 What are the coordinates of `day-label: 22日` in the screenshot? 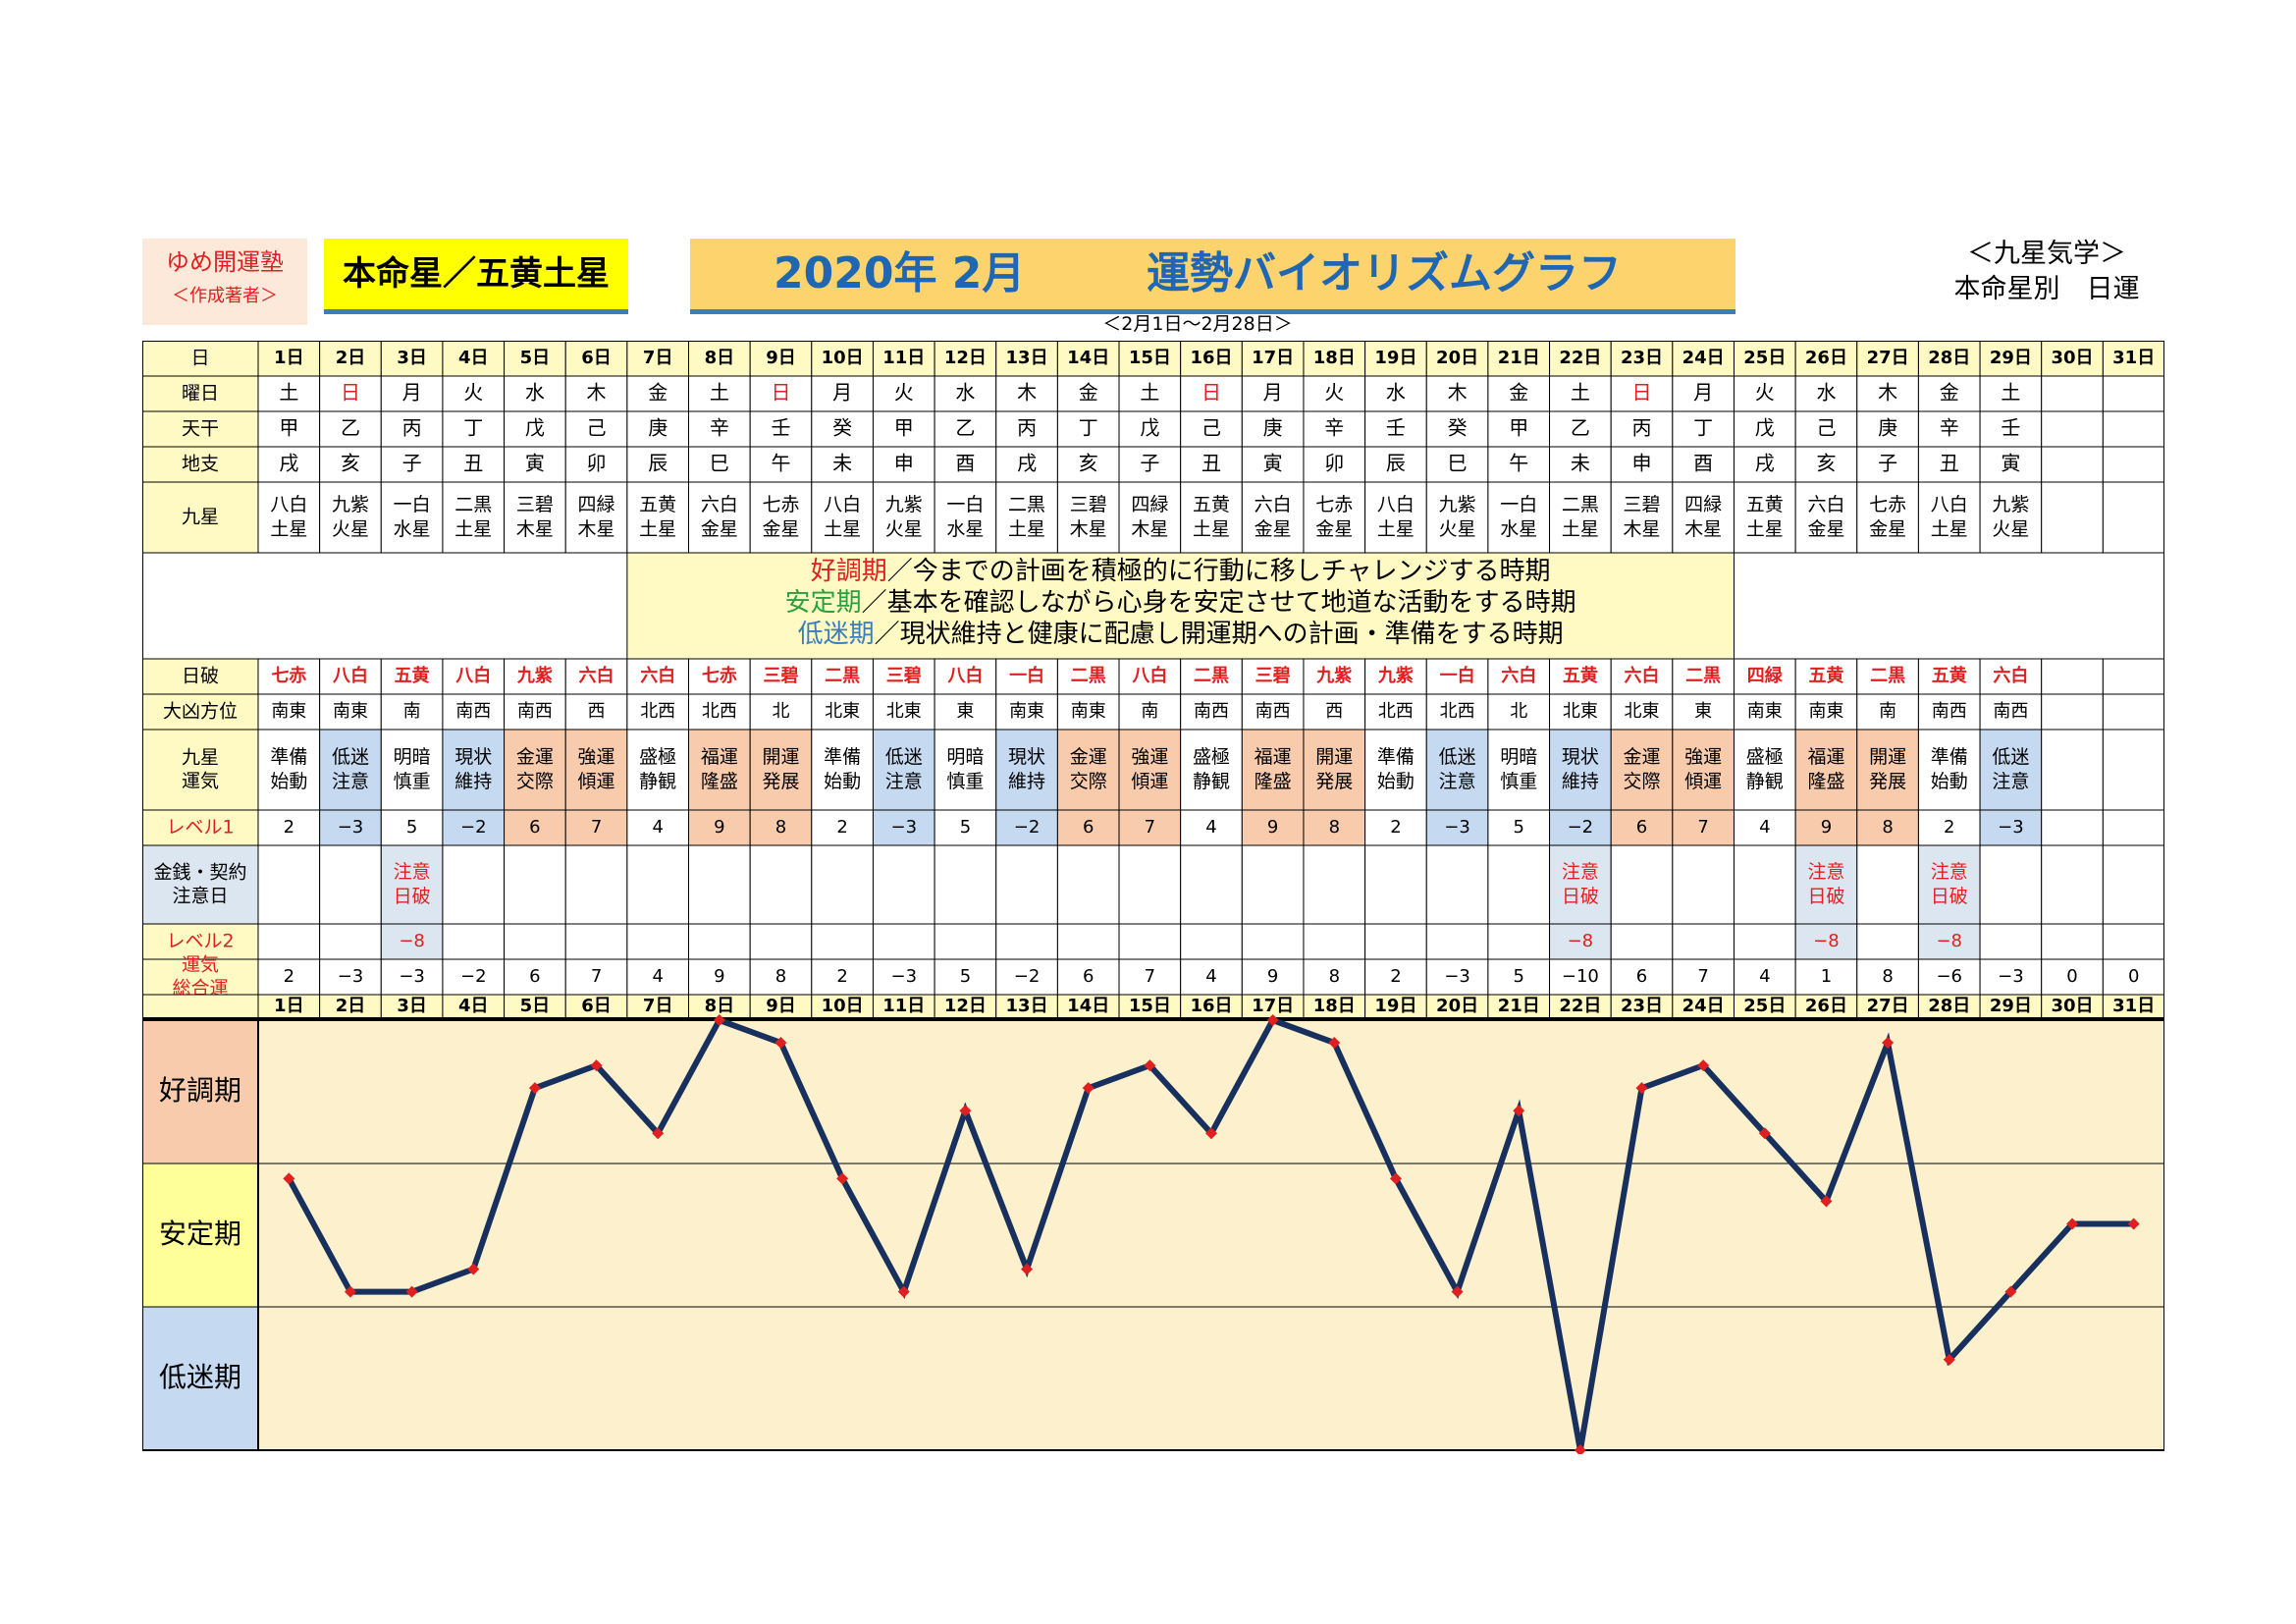 It's located at (1580, 358).